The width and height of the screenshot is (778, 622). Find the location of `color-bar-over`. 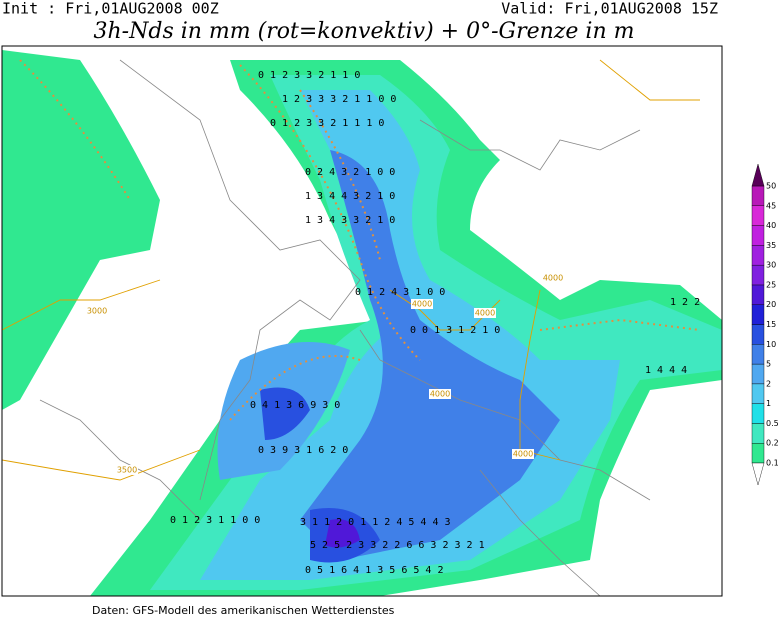

color-bar-over is located at coordinates (758, 175).